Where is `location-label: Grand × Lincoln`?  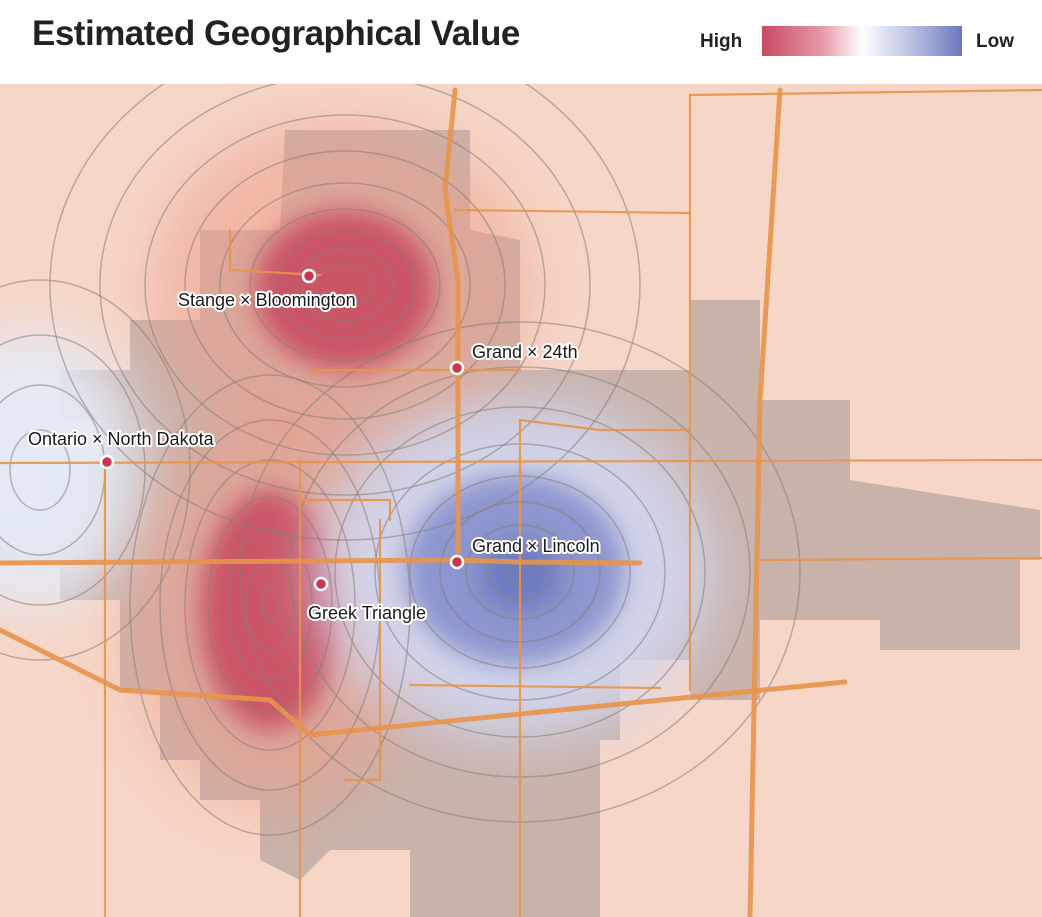 location-label: Grand × Lincoln is located at coordinates (536, 546).